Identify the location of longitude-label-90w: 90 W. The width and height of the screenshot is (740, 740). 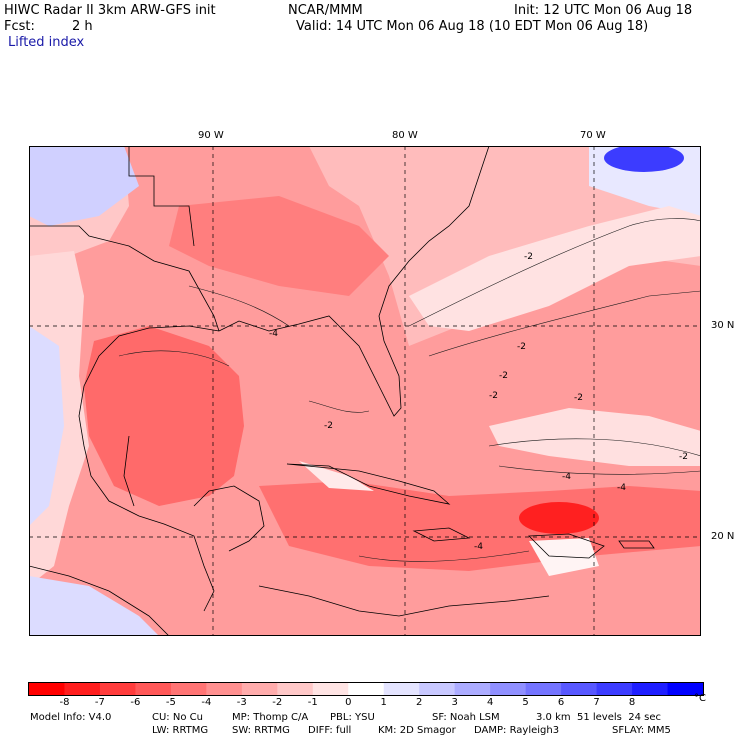
(211, 135).